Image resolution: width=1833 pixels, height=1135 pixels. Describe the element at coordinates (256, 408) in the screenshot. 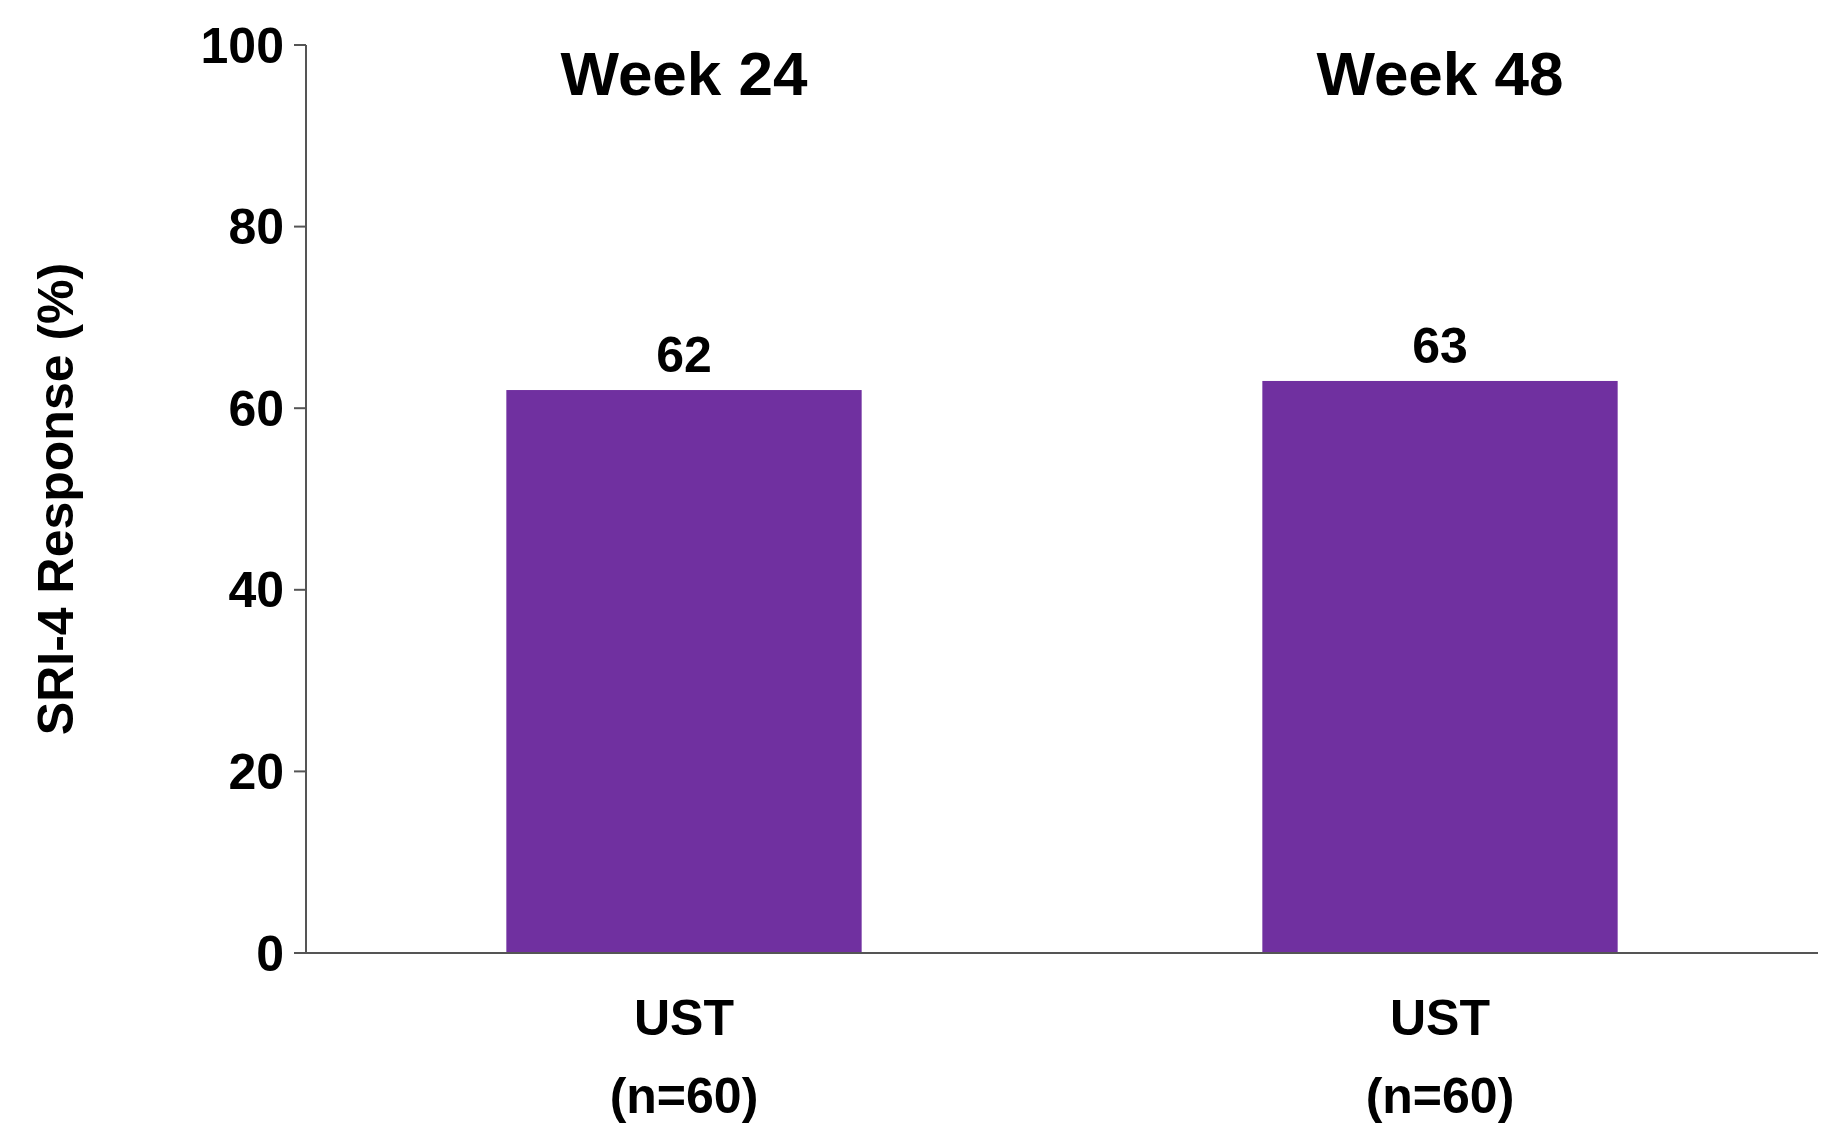

I see `y-tick-label: 60` at that location.